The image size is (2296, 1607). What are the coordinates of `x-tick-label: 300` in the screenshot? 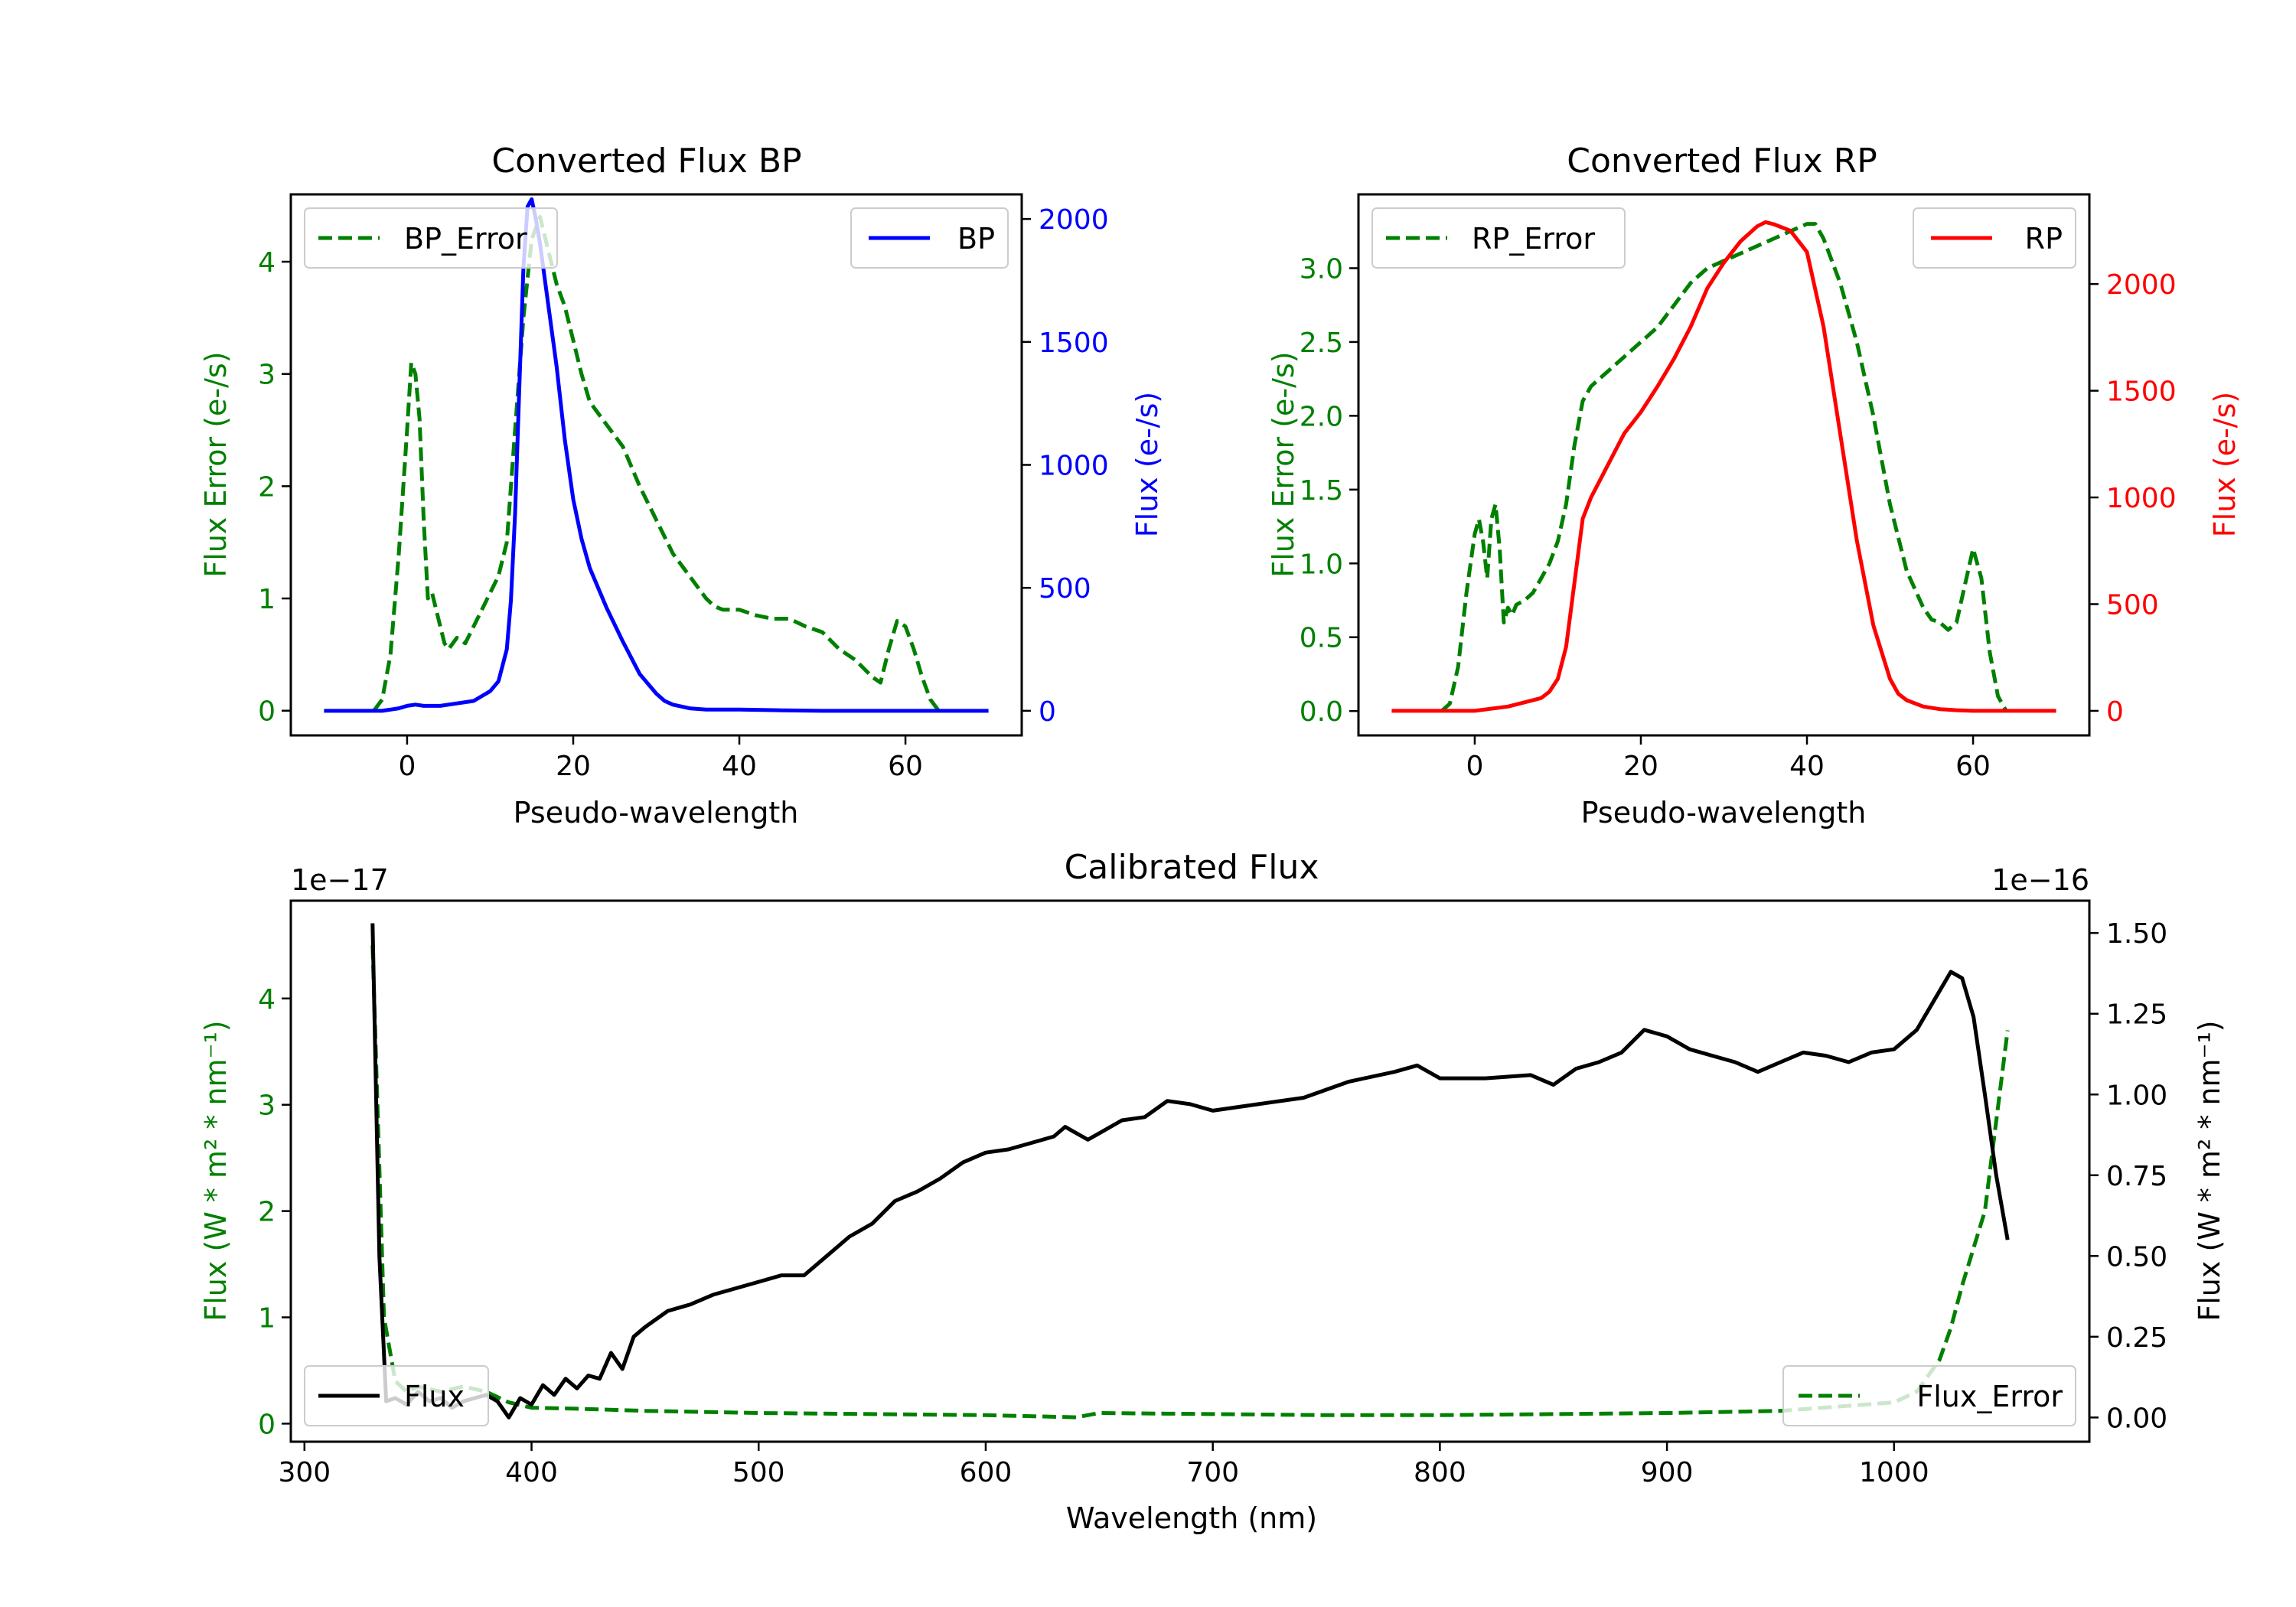 It's located at (304, 1473).